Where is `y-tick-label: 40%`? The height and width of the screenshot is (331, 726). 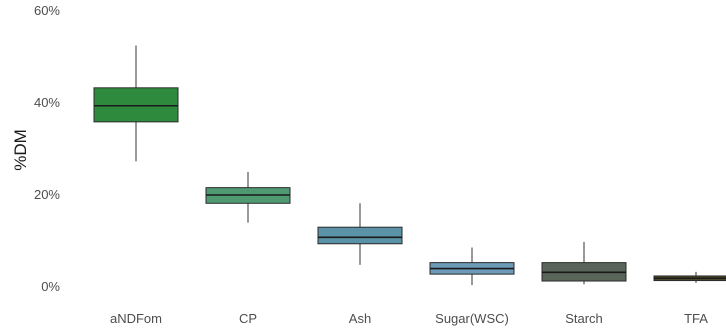 y-tick-label: 40% is located at coordinates (47, 102).